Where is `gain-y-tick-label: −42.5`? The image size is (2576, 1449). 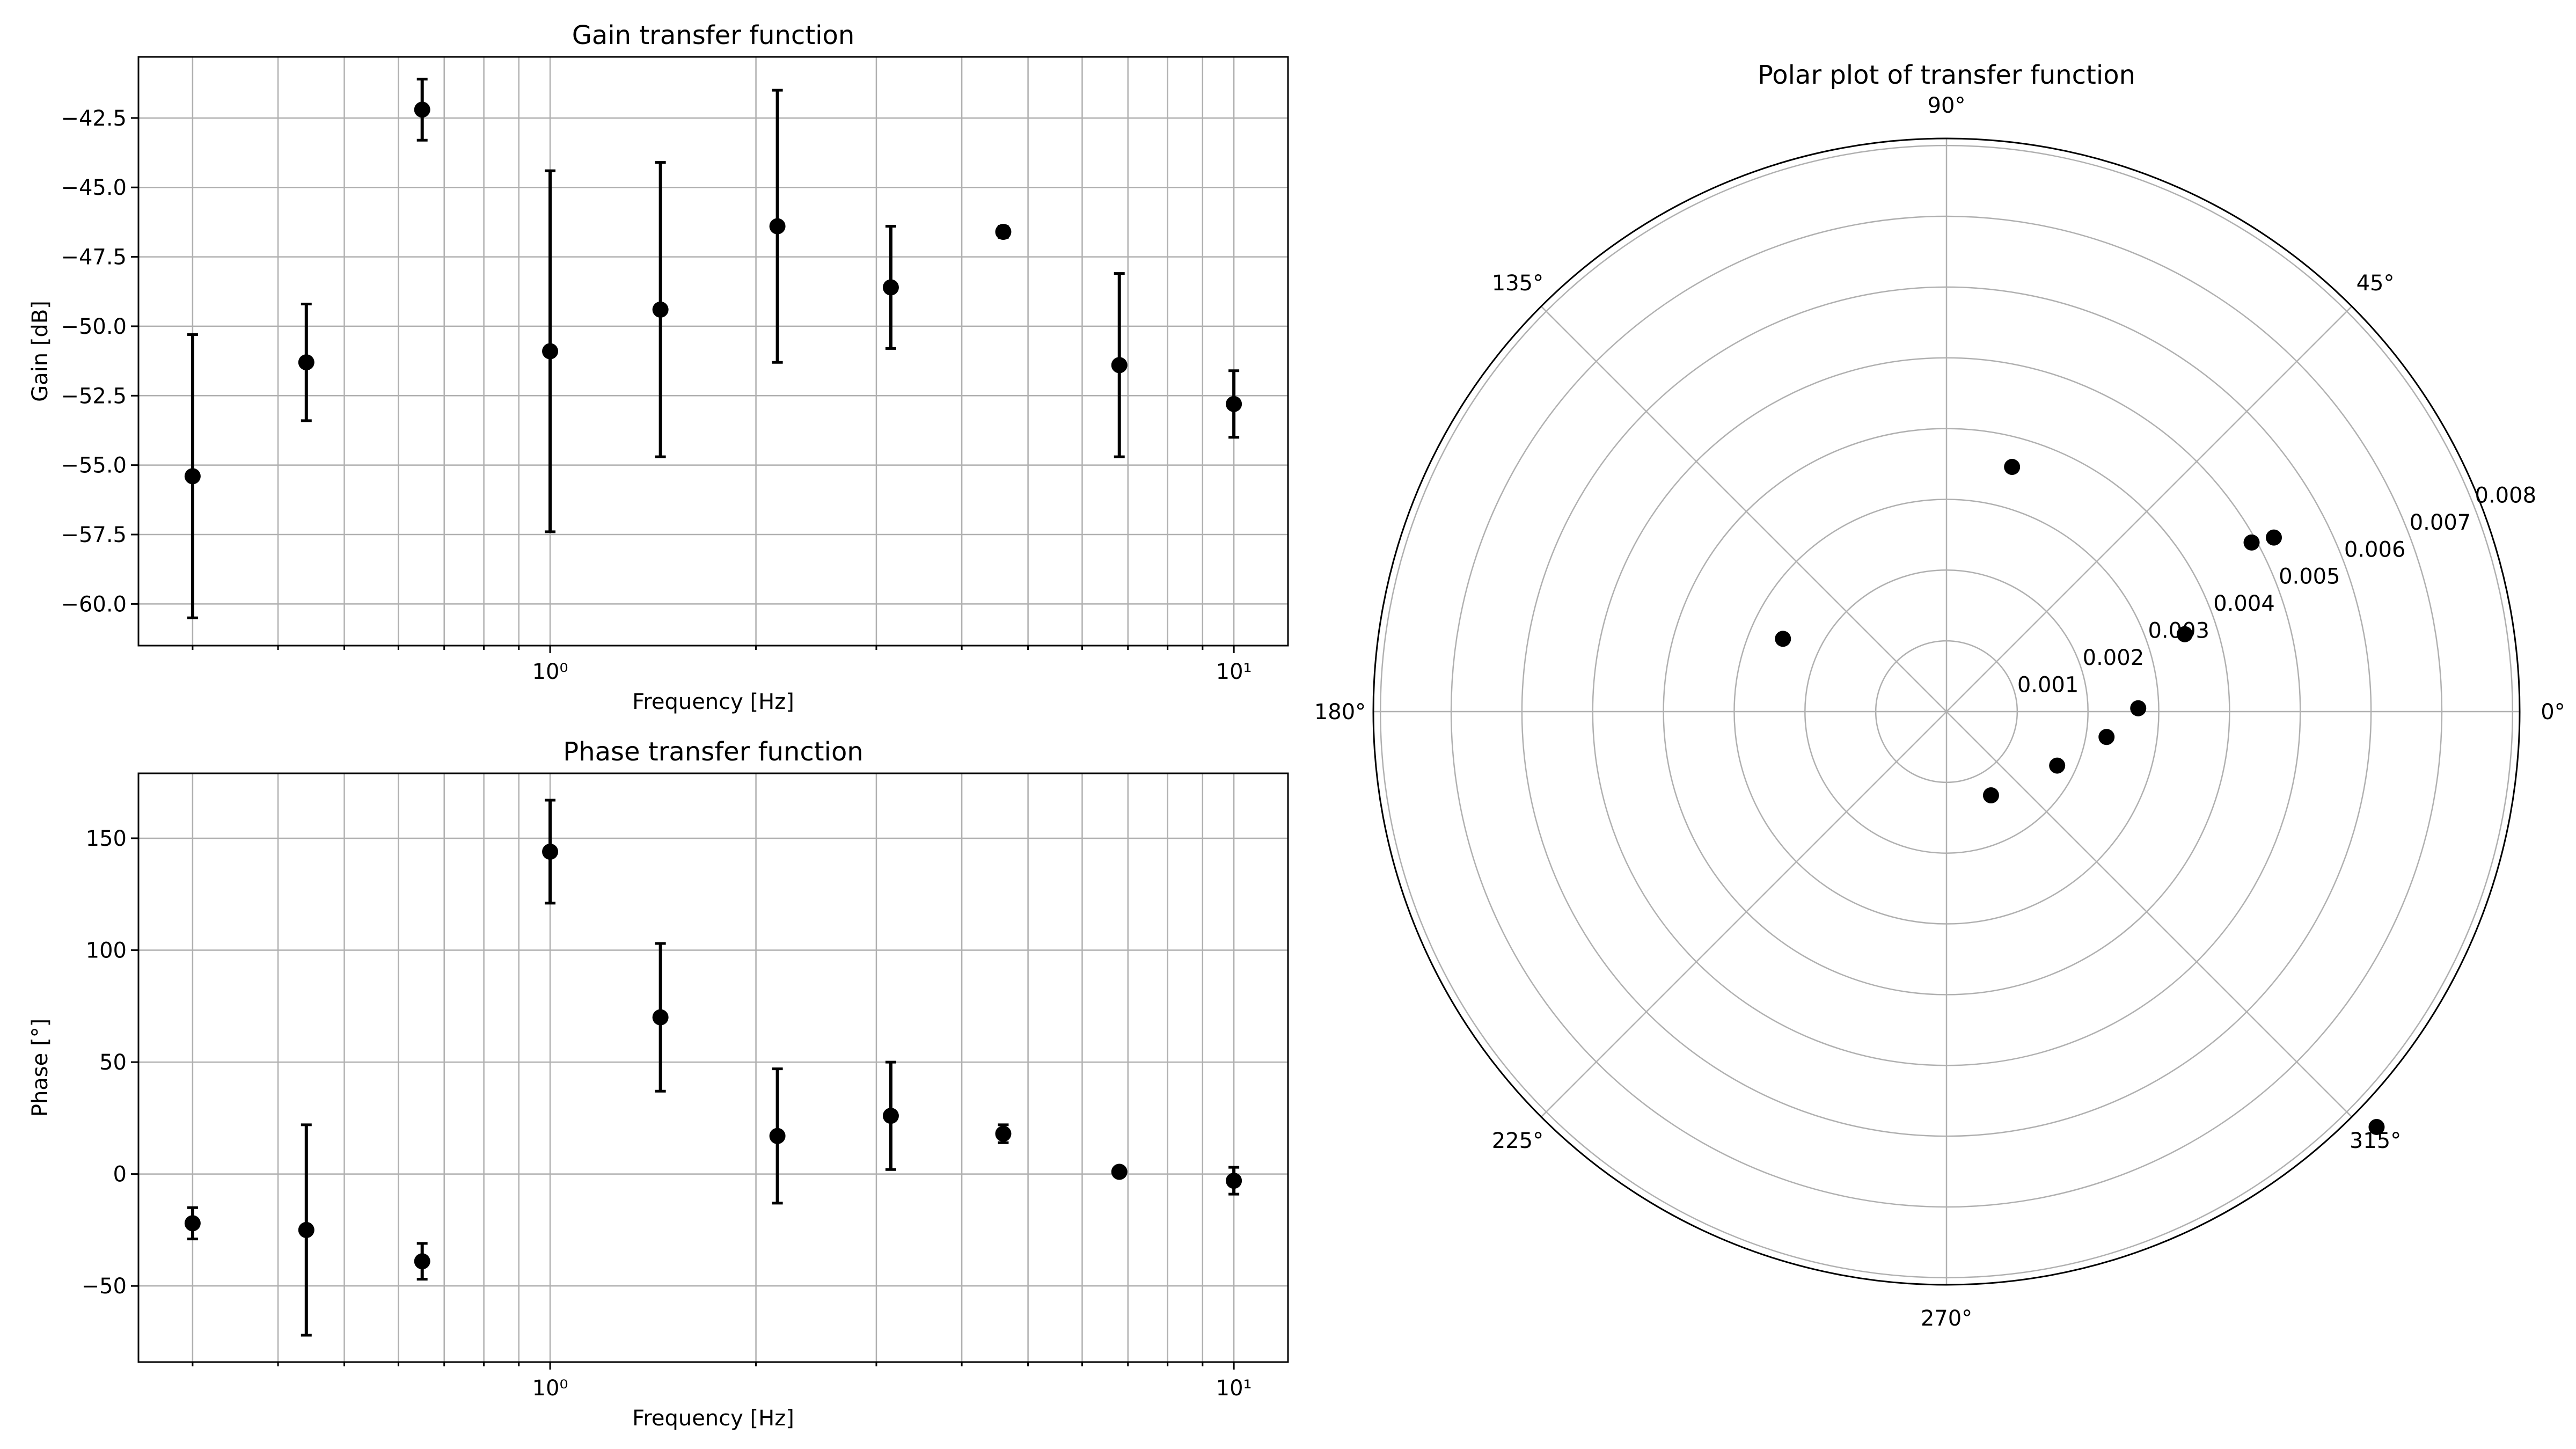
gain-y-tick-label: −42.5 is located at coordinates (94, 118).